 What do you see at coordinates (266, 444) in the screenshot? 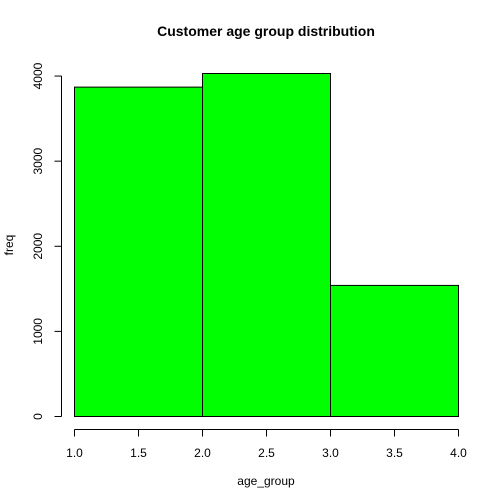
I see `x-axis: 1.0 1.5 2.0 2.5 3.0 3.5 4.0` at bounding box center [266, 444].